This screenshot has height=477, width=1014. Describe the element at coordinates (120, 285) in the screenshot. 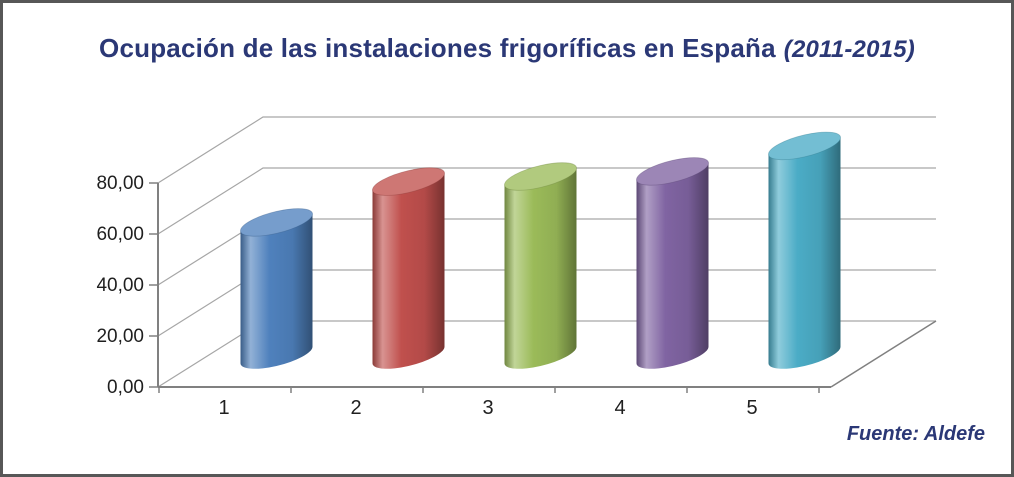

I see `y-tick-label: 40,00` at that location.